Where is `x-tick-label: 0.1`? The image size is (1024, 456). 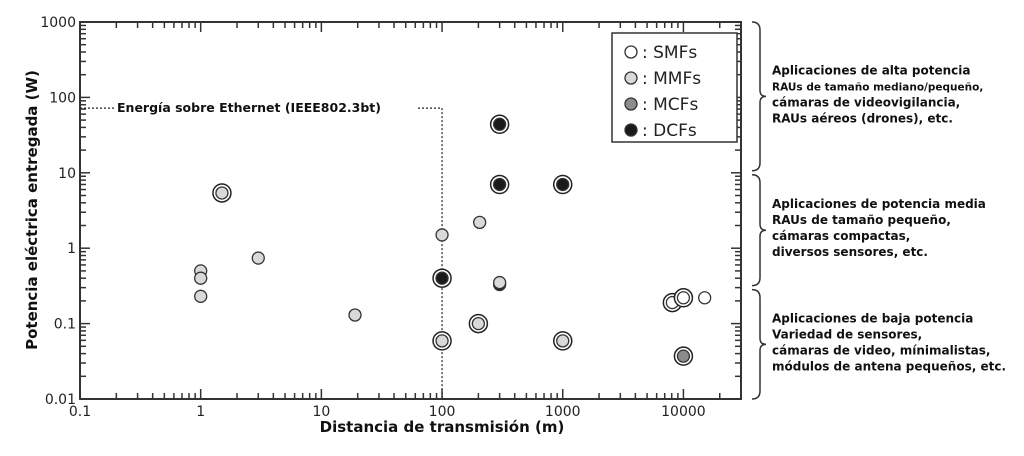
x-tick-label: 0.1 is located at coordinates (80, 412).